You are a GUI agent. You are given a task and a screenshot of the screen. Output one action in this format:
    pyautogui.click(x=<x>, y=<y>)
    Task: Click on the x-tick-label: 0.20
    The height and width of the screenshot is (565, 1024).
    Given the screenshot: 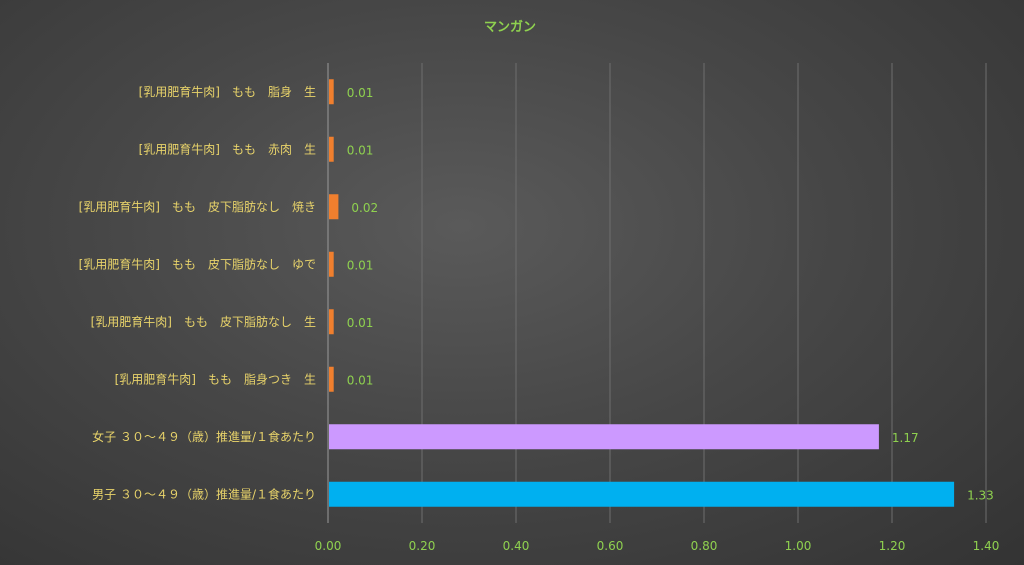 What is the action you would take?
    pyautogui.click(x=422, y=546)
    